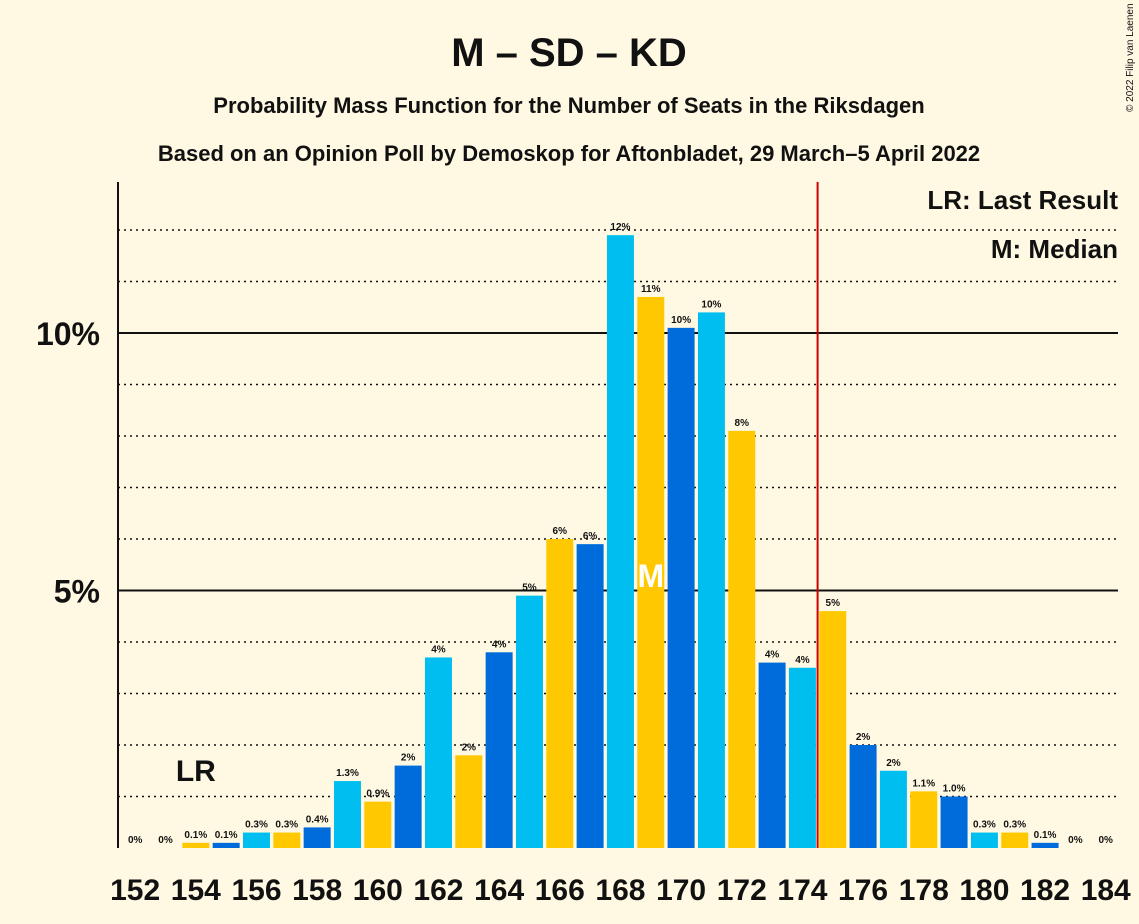 This screenshot has width=1139, height=924. I want to click on value-label-164: 4%, so click(499, 644).